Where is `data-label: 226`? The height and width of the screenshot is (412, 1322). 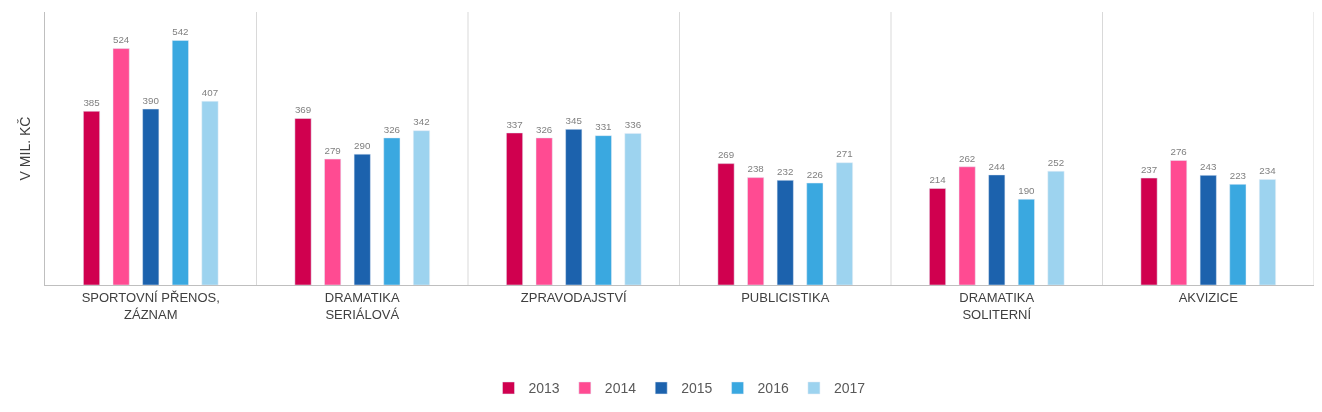 data-label: 226 is located at coordinates (814, 174).